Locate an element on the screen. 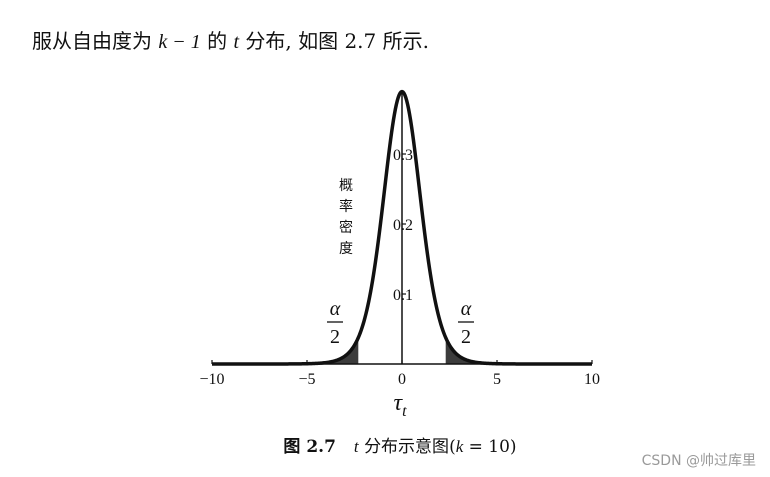 The height and width of the screenshot is (477, 770). right-tail-label-denominator: 2 is located at coordinates (466, 337).